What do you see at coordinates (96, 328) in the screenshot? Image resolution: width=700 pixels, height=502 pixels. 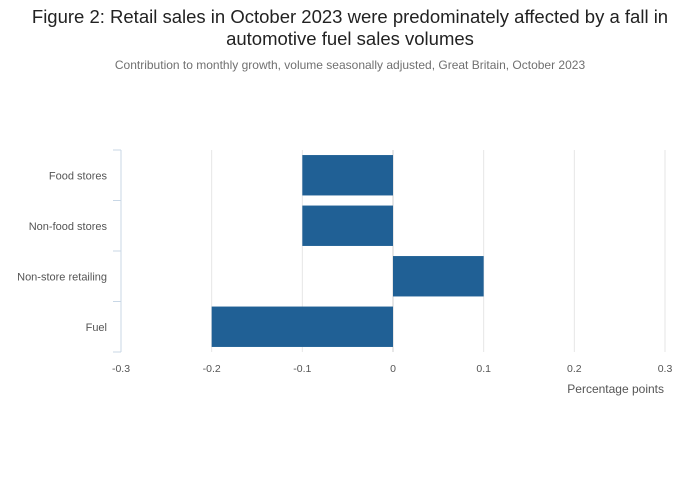 I see `category-label: Fuel` at bounding box center [96, 328].